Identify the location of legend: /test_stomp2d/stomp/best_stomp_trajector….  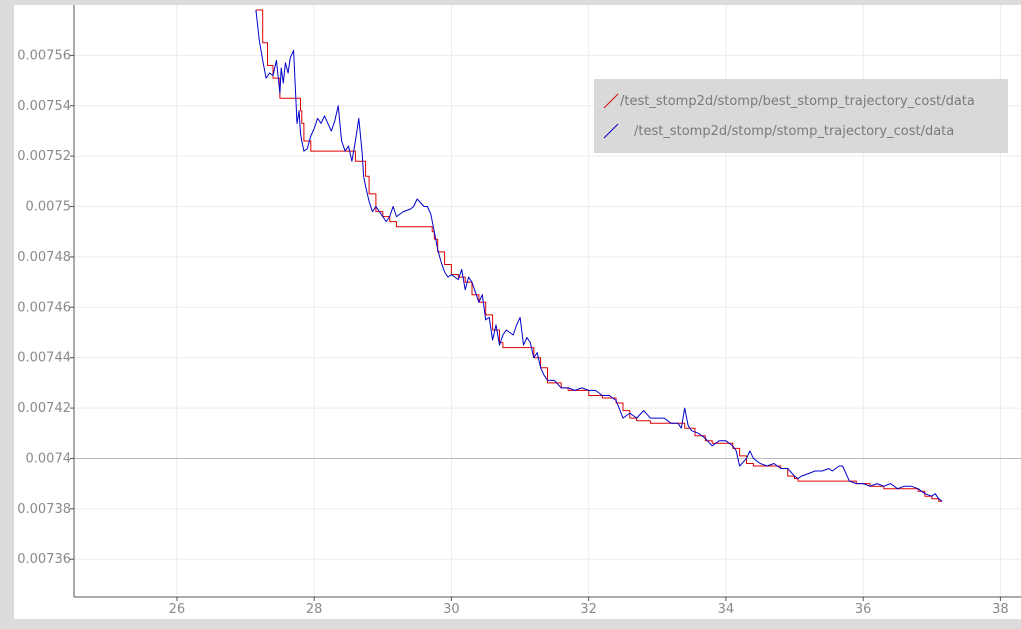
(801, 116).